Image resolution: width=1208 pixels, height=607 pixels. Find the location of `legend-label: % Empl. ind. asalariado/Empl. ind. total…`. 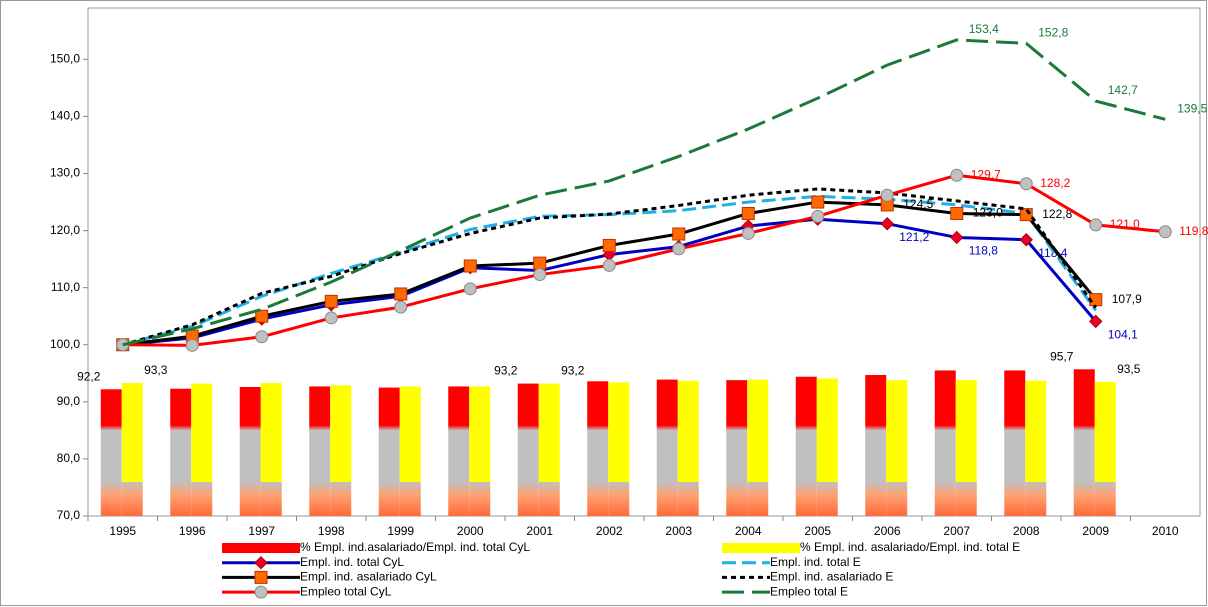

legend-label: % Empl. ind. asalariado/Empl. ind. total… is located at coordinates (910, 547).